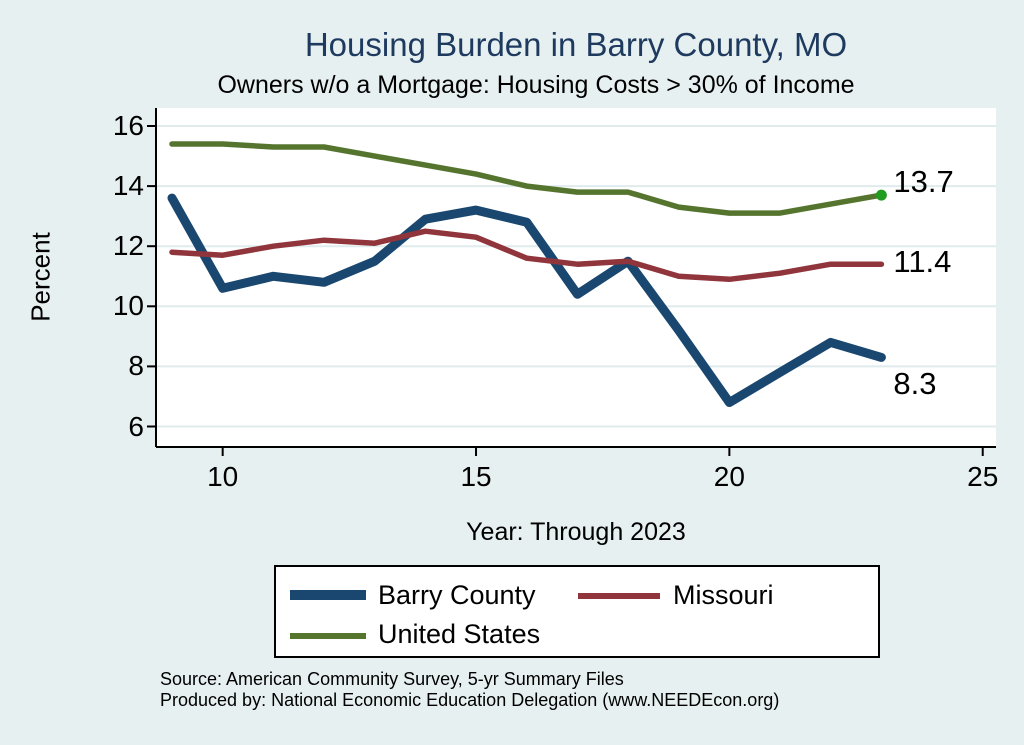  I want to click on end-label-barry-county: 8.3, so click(915, 384).